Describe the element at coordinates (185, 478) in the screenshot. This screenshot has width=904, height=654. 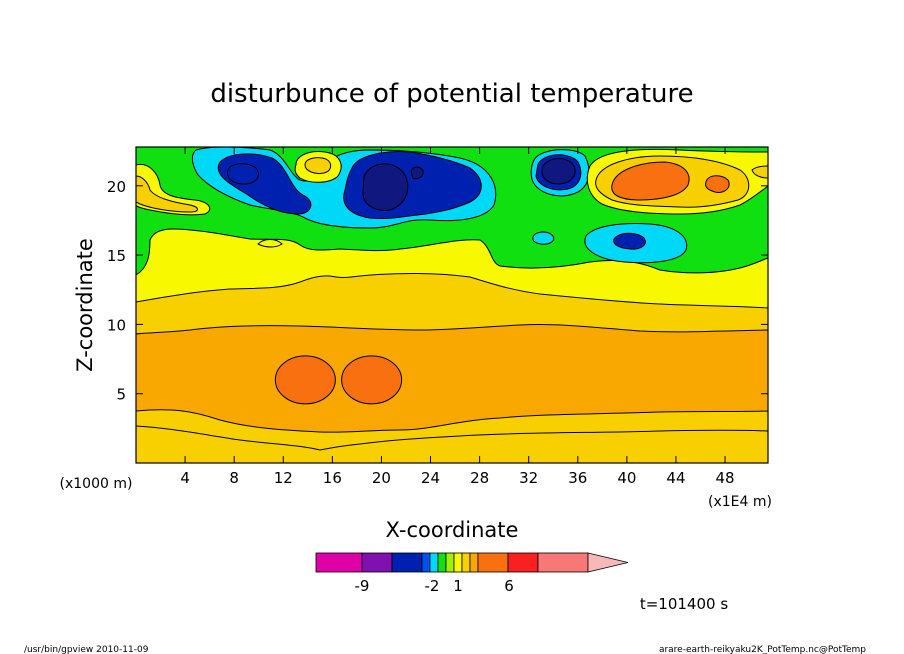
I see `x-tick-label: 4` at that location.